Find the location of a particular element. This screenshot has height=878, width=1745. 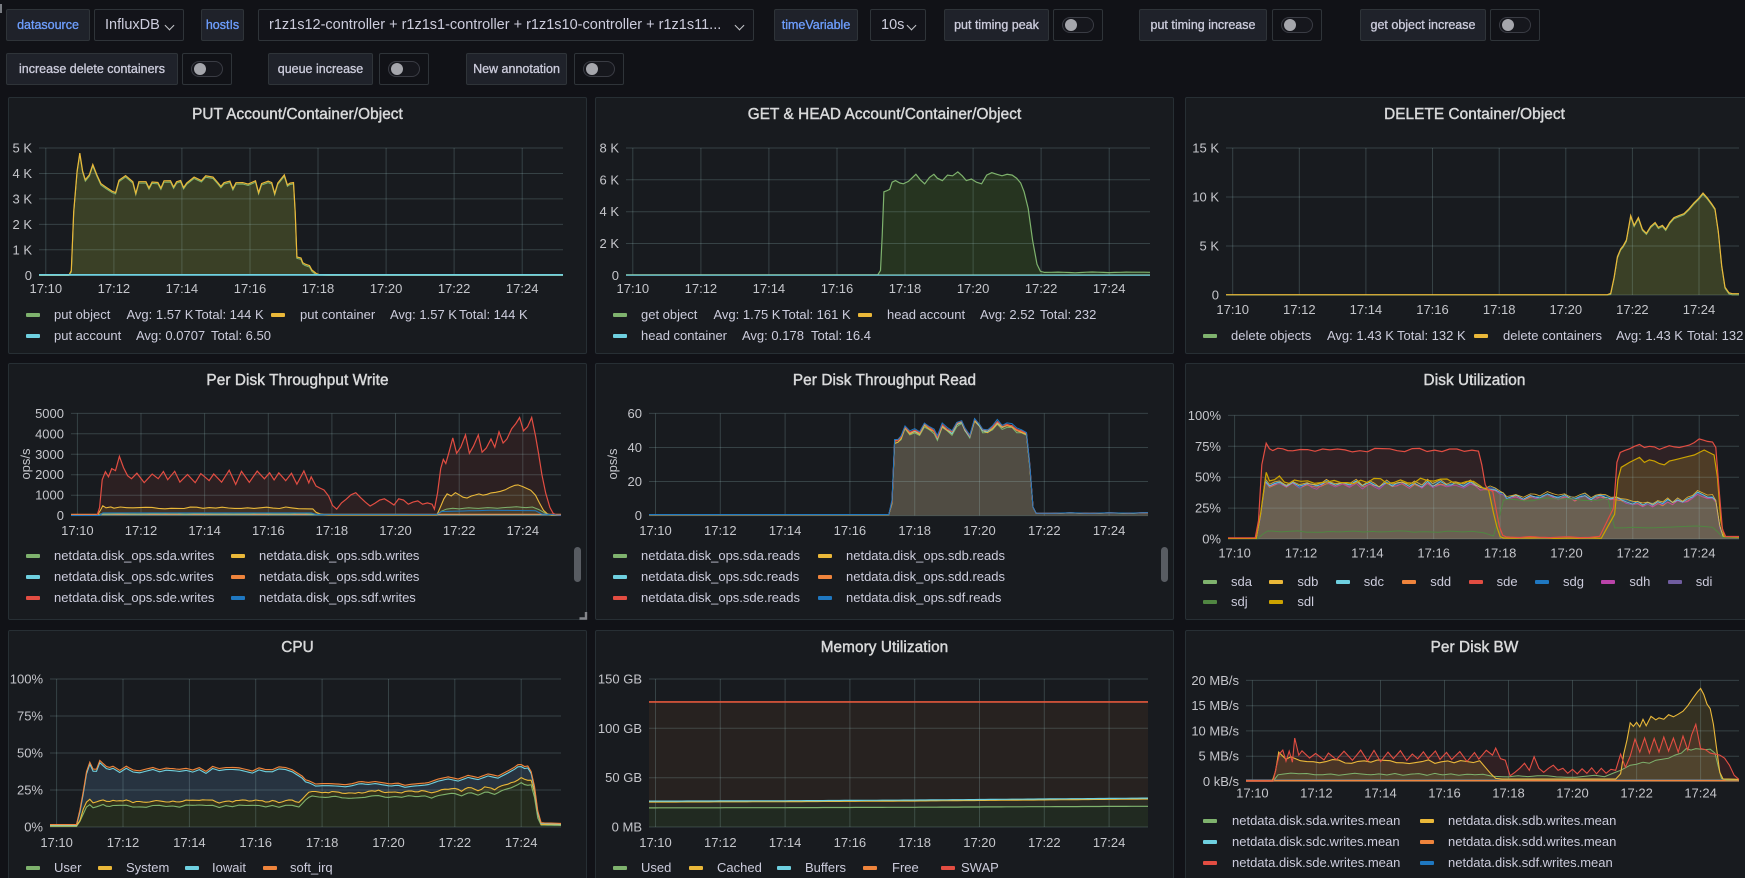

svg-text: 1000 is located at coordinates (49, 495).